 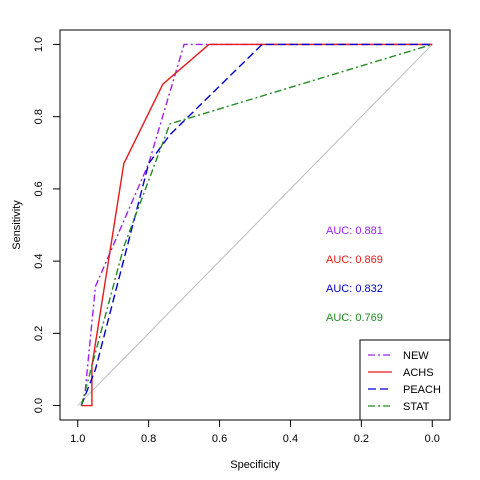 What do you see at coordinates (47, 225) in the screenshot?
I see `y-axis: 0.0 0.2 0.4 0.6 0.8 1.0` at bounding box center [47, 225].